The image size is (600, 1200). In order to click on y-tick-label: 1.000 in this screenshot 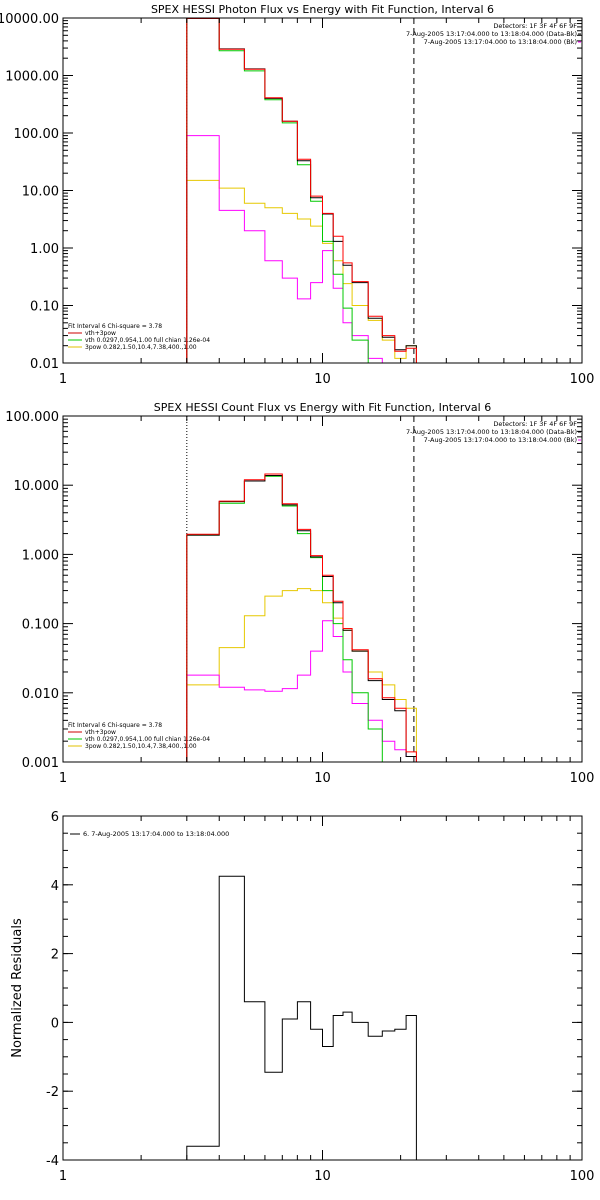, I will do `click(40, 555)`.